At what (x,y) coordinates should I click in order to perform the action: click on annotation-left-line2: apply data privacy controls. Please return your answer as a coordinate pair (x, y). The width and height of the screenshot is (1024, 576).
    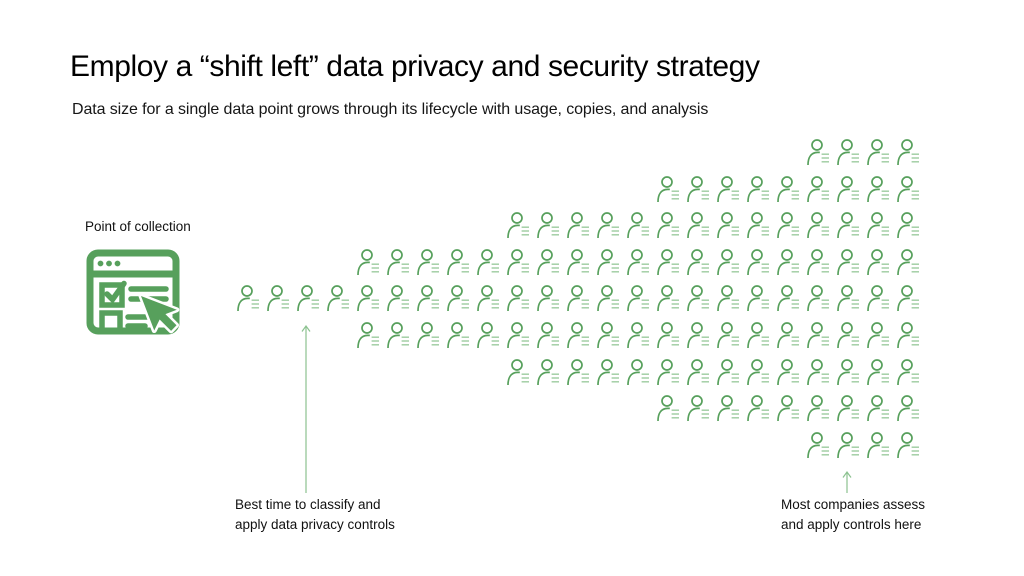
    Looking at the image, I should click on (315, 524).